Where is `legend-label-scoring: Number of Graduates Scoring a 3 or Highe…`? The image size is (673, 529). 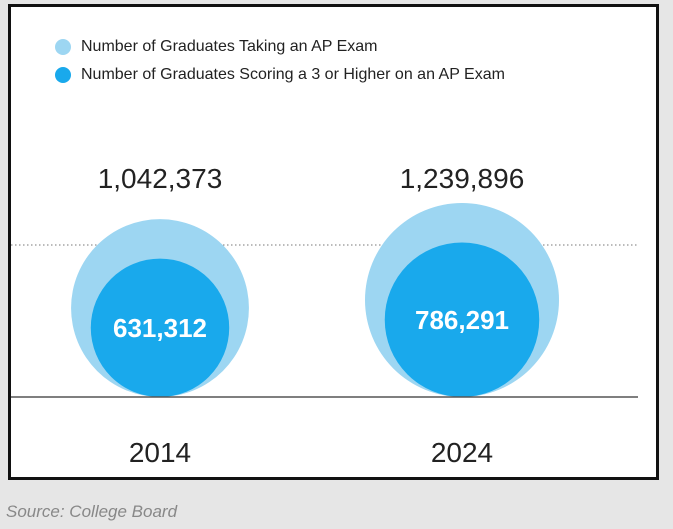 legend-label-scoring: Number of Graduates Scoring a 3 or Highe… is located at coordinates (293, 74).